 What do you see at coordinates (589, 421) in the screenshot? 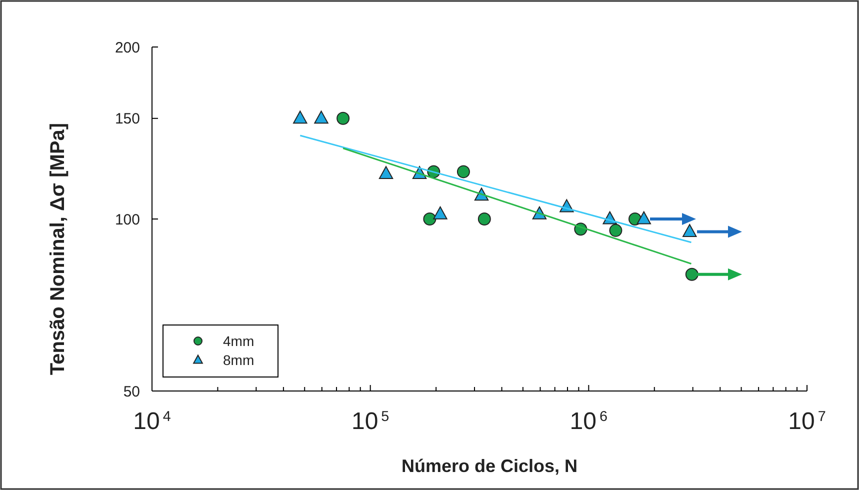
I see `x-tick-label: 10$^{6}$` at bounding box center [589, 421].